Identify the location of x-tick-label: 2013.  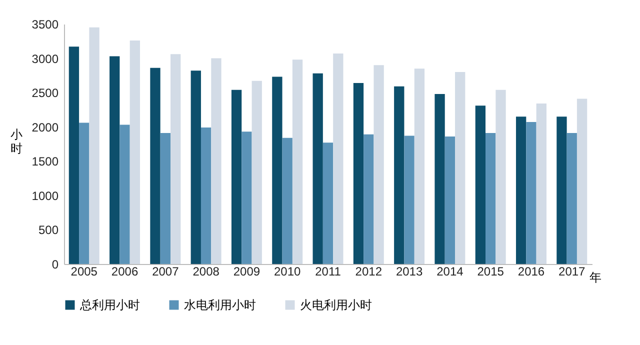
(409, 271).